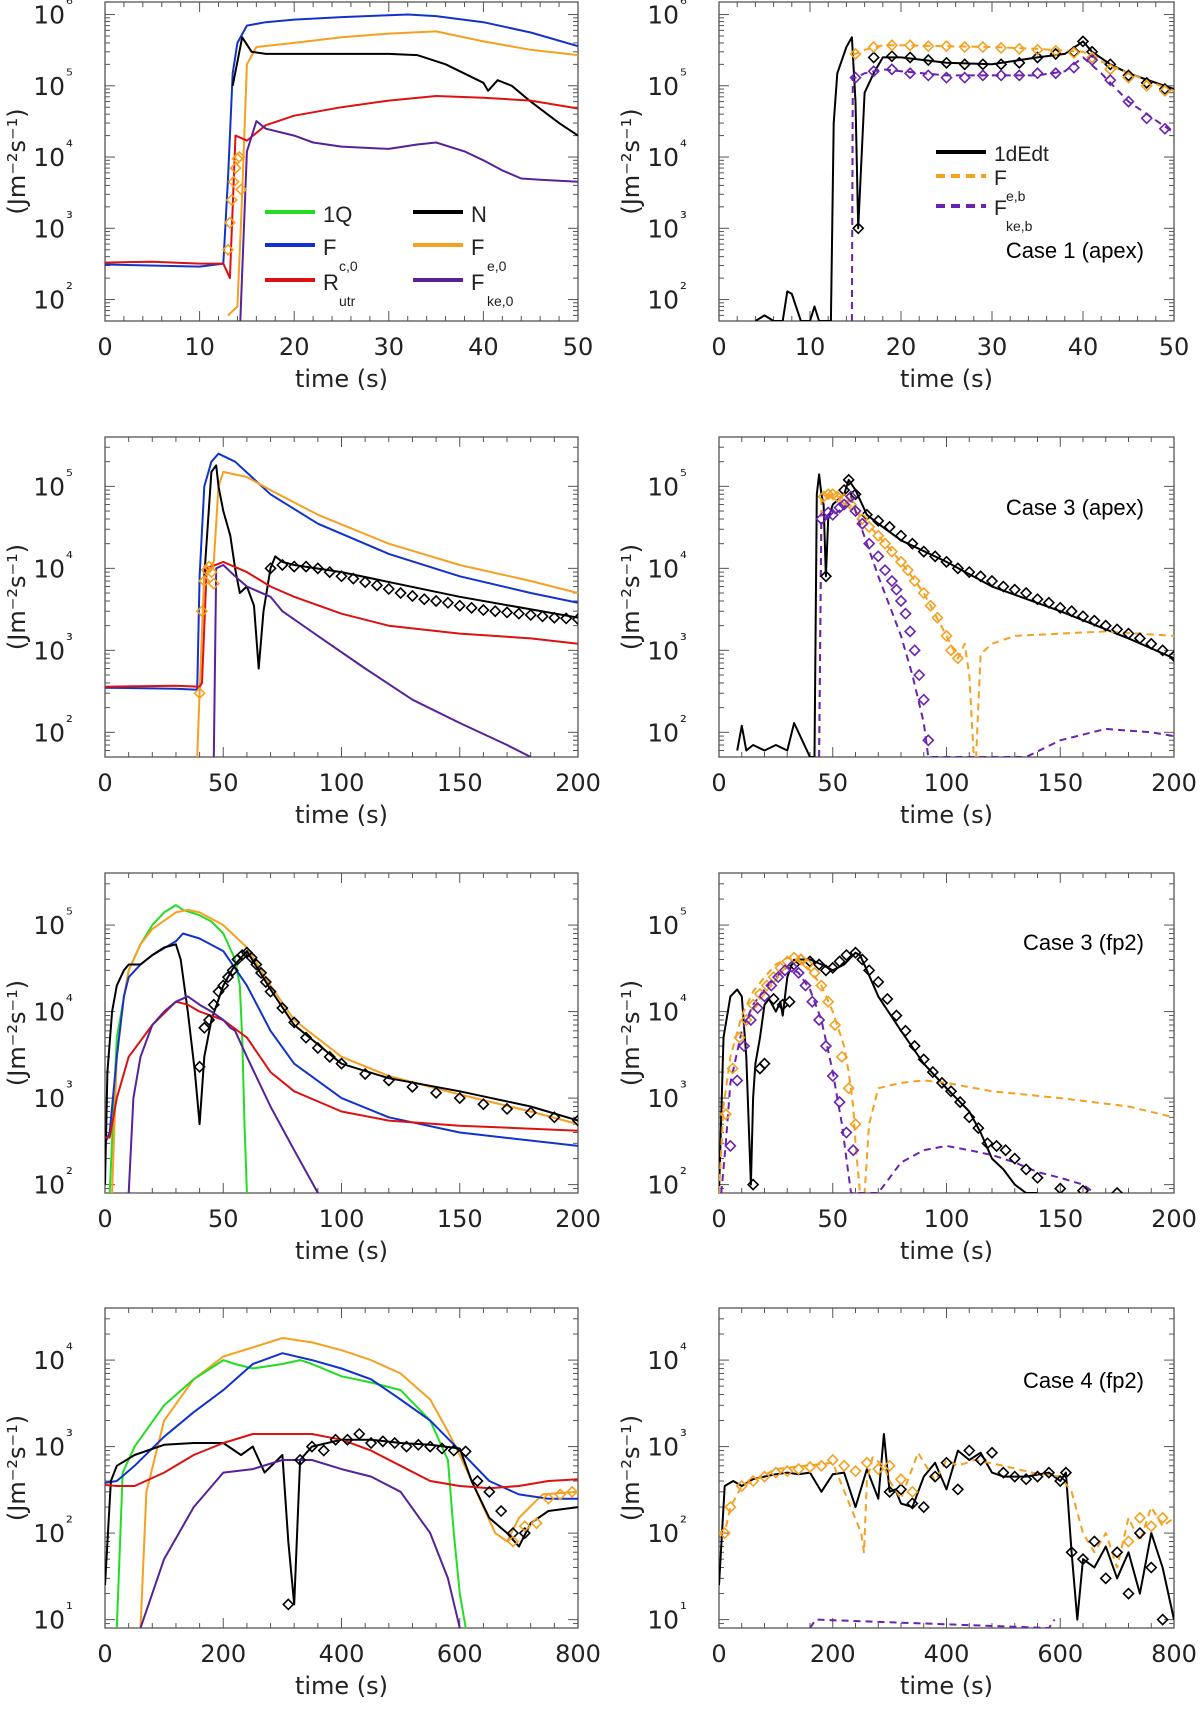 The height and width of the screenshot is (1712, 1200). Describe the element at coordinates (500, 301) in the screenshot. I see `legend-sub-Fke0: ke,0` at that location.